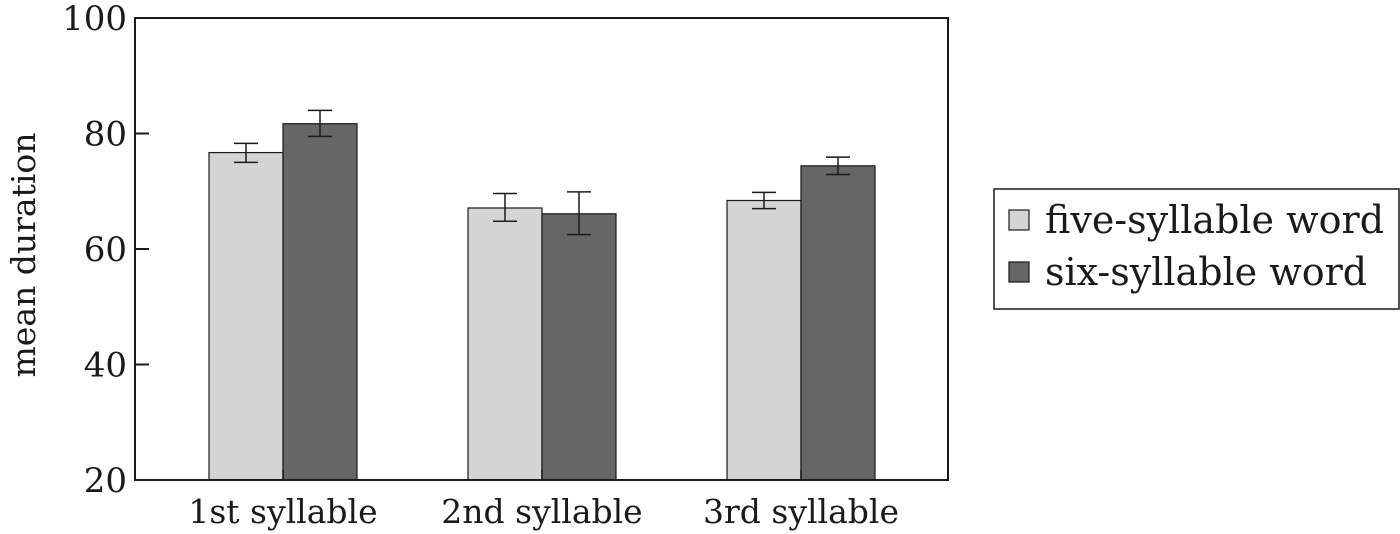  I want to click on x-category-label: 1st syllable, so click(282, 511).